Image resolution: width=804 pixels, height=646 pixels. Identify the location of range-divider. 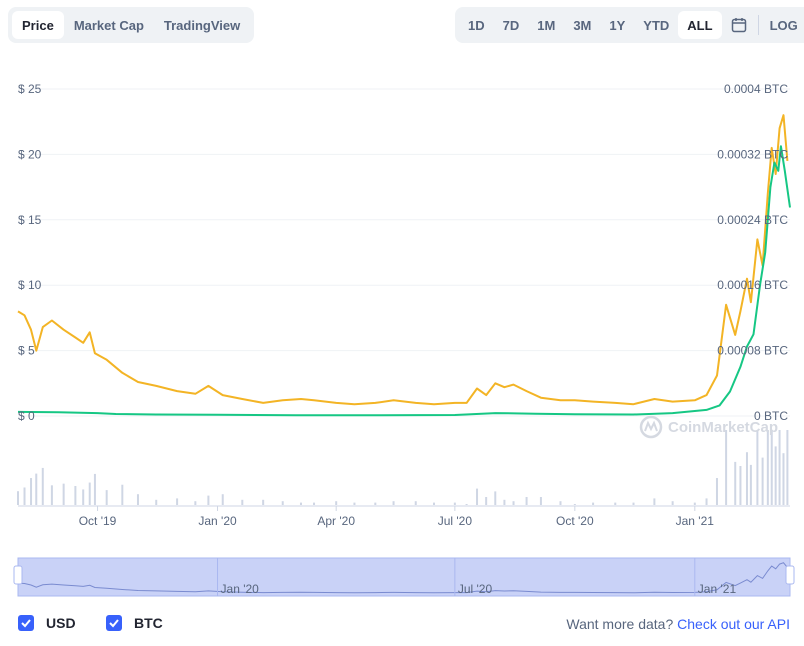
(758, 25).